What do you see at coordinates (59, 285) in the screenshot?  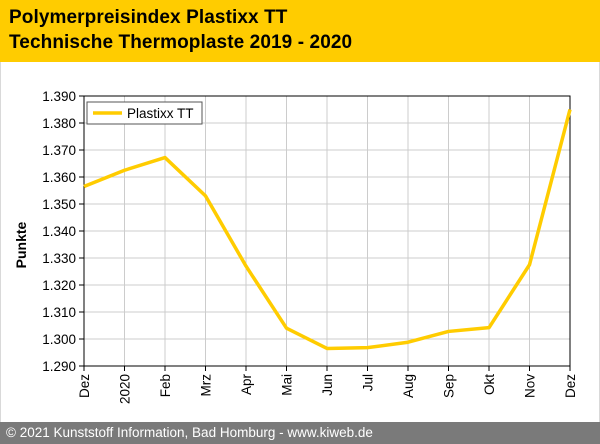 I see `y-tick-label: 1.320` at bounding box center [59, 285].